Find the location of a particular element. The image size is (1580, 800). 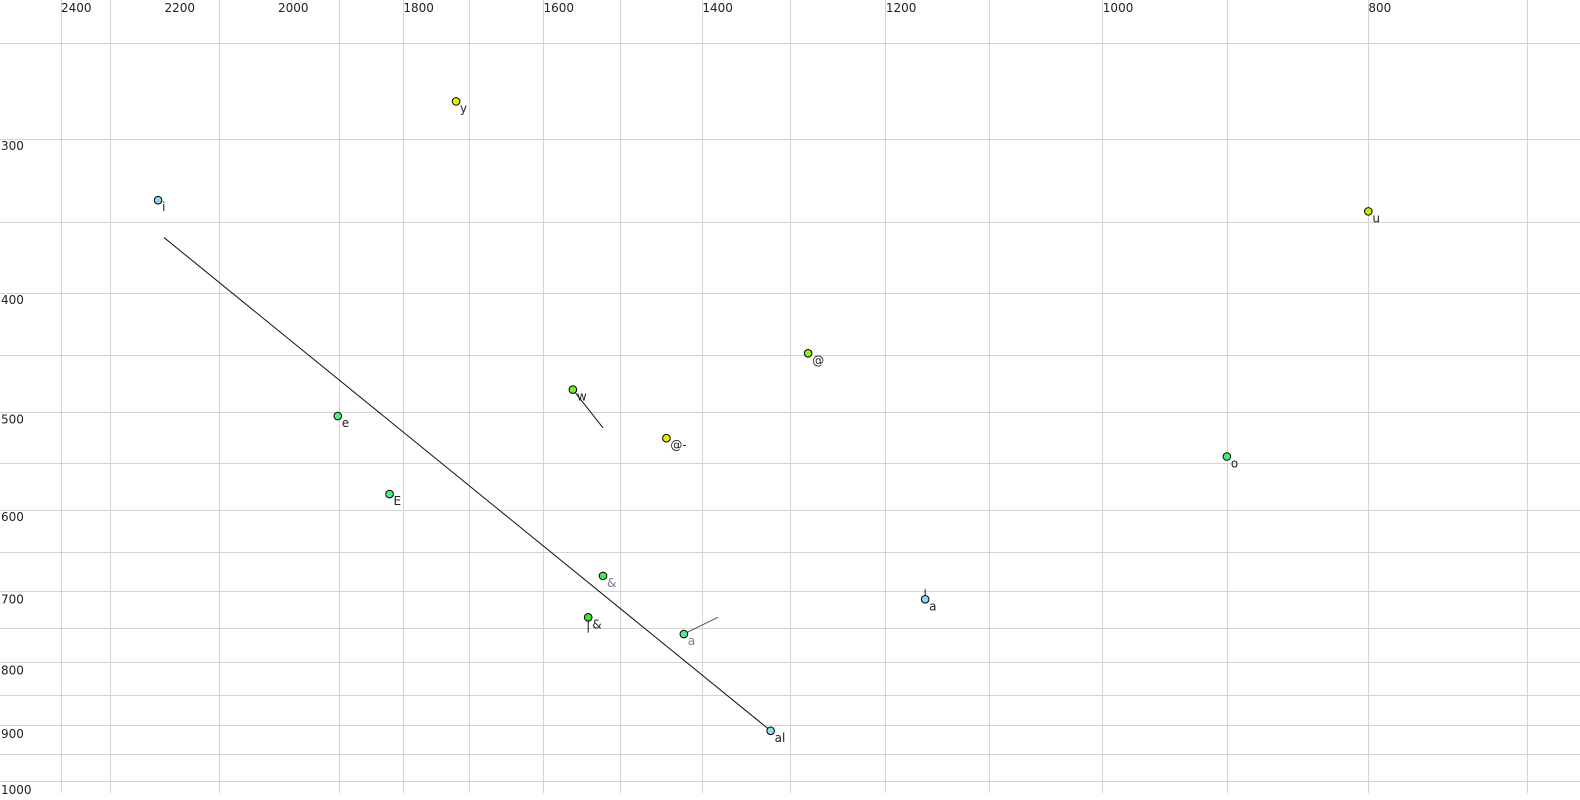

x-tick-label: 800 is located at coordinates (1379, 8).